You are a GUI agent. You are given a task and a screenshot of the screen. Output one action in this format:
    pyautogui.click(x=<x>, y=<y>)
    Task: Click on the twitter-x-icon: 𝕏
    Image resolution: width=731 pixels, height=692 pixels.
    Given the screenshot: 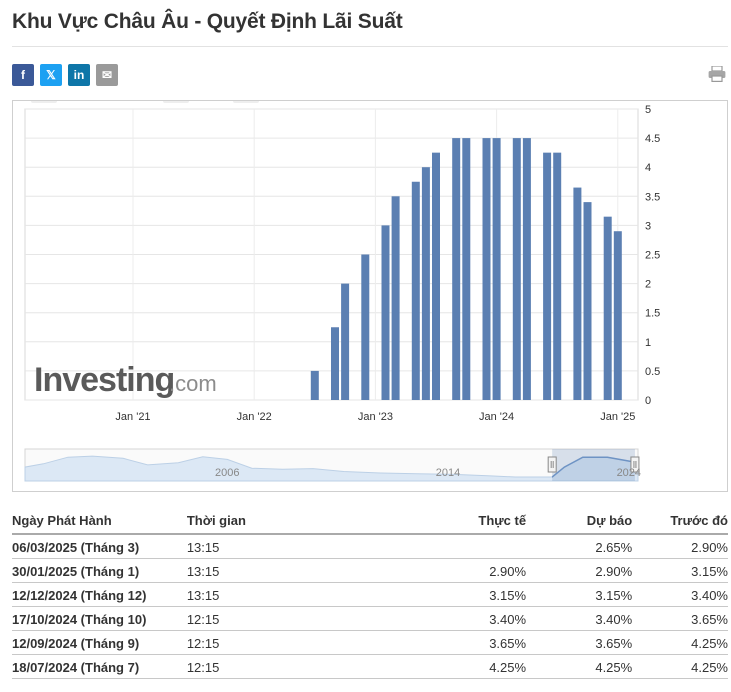 What is the action you would take?
    pyautogui.click(x=51, y=75)
    